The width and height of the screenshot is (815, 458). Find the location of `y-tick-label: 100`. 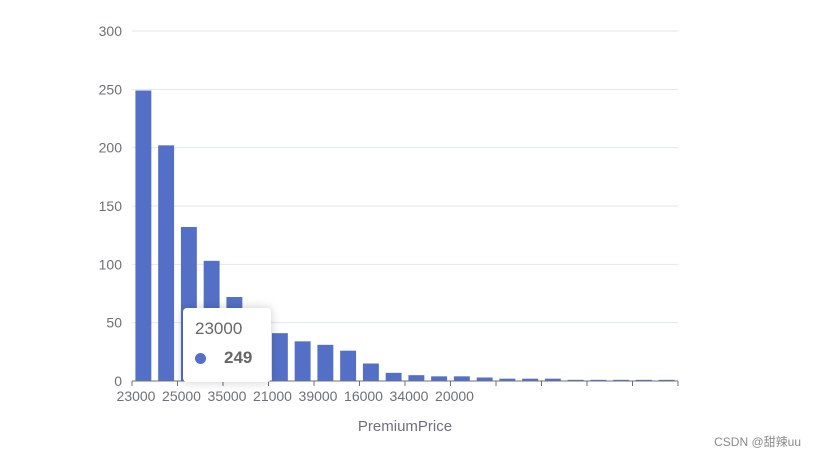

y-tick-label: 100 is located at coordinates (111, 264).